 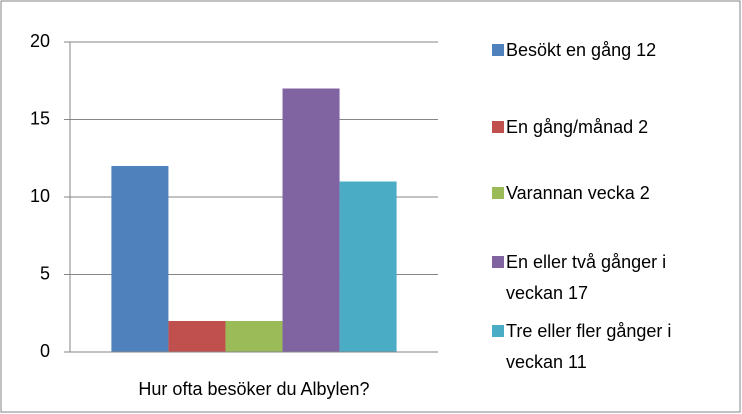 What do you see at coordinates (40, 118) in the screenshot?
I see `y-tick-label: 15` at bounding box center [40, 118].